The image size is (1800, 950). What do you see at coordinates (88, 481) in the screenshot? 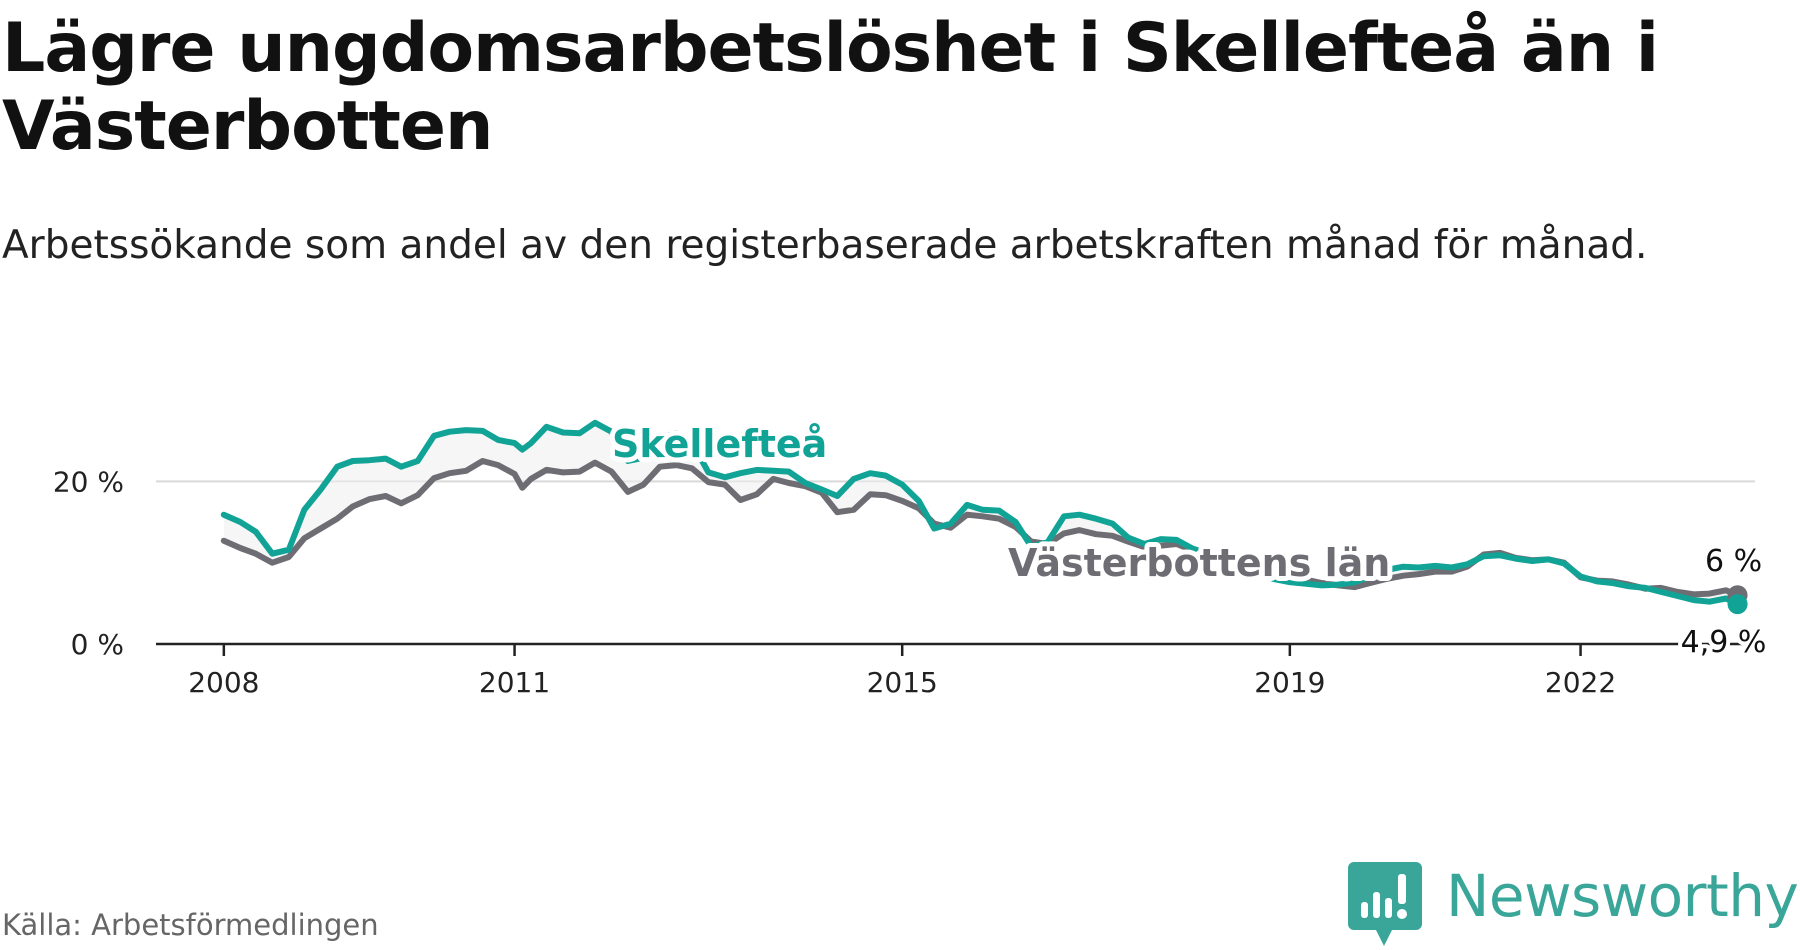
I see `y-tick-label-20: 20 %` at bounding box center [88, 481].